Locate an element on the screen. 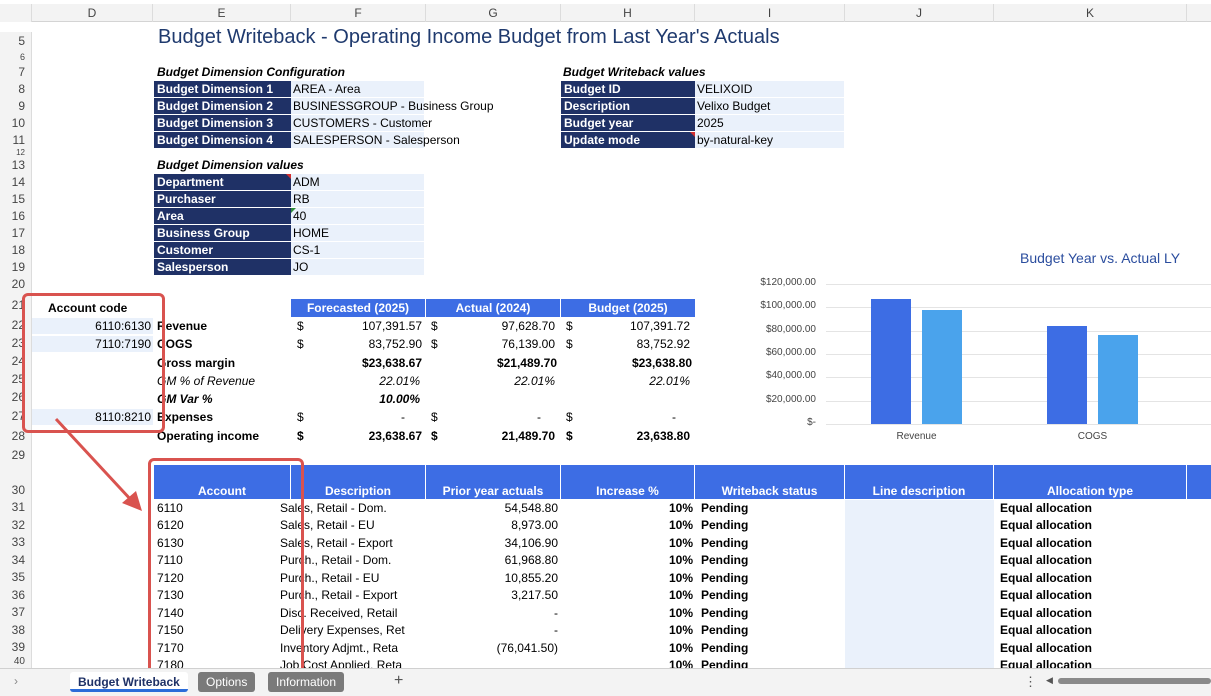 The image size is (1211, 696). number-as-text-indicator is located at coordinates (293, 210).